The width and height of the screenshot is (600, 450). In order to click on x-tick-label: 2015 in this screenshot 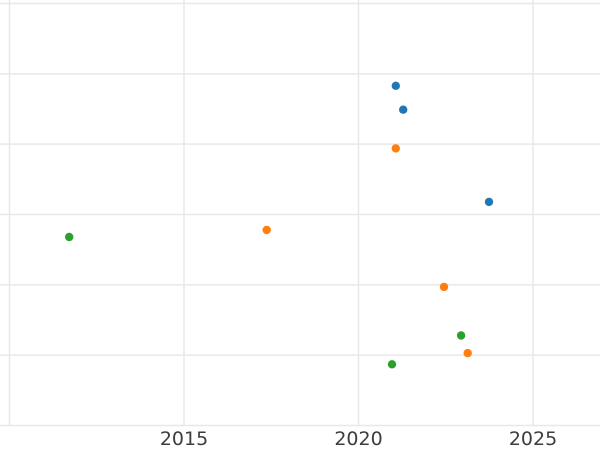, I will do `click(184, 439)`.